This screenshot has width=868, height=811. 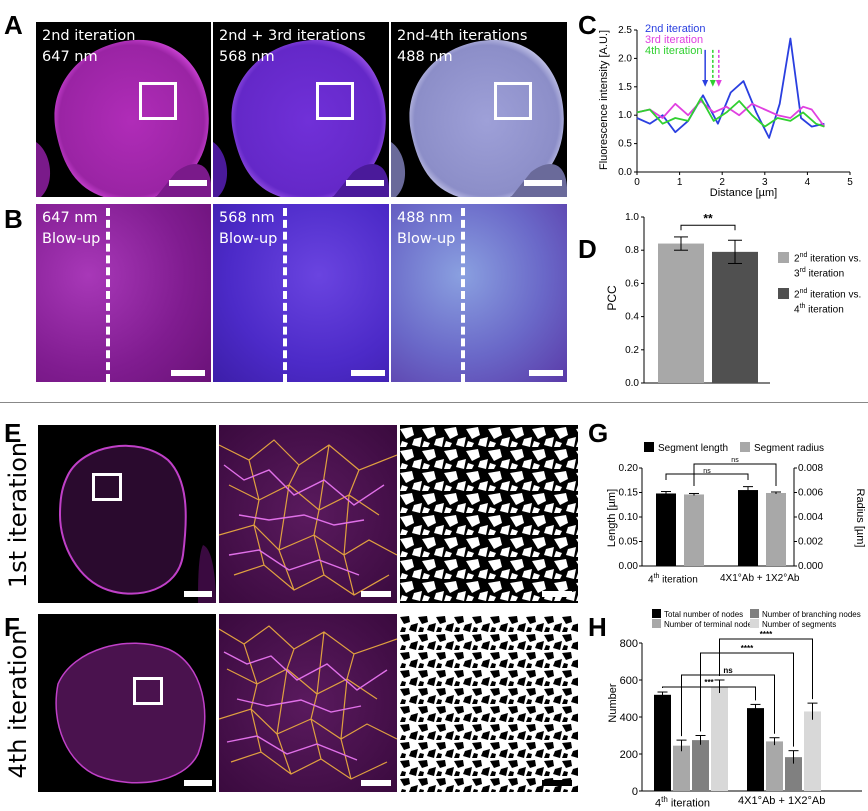 What do you see at coordinates (13, 219) in the screenshot?
I see `panel-label-b: B` at bounding box center [13, 219].